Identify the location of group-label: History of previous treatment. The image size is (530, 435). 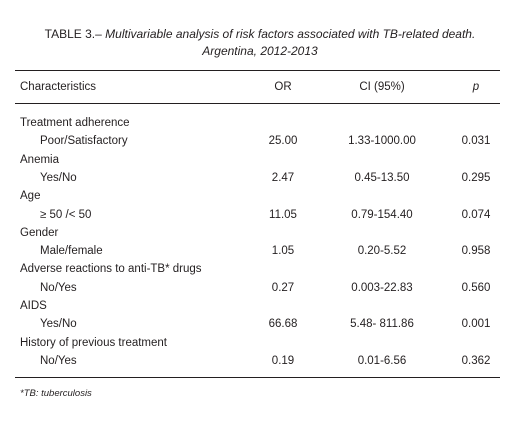
(94, 342).